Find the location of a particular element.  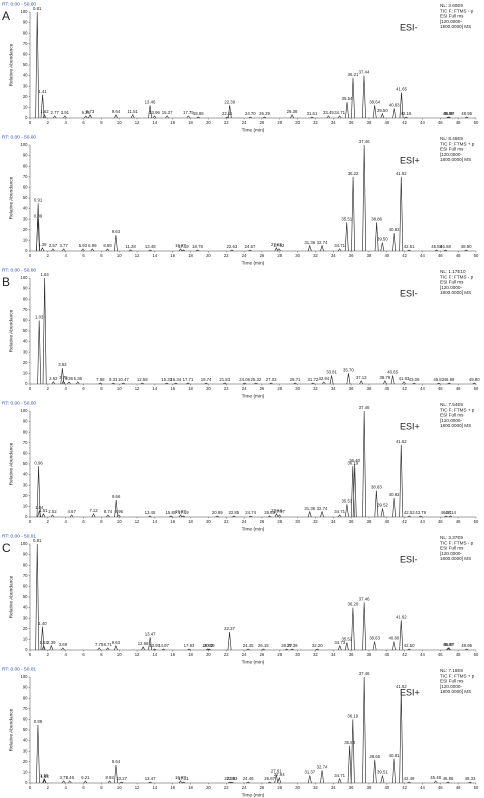

x-tick-label: 20 is located at coordinates (208, 122).